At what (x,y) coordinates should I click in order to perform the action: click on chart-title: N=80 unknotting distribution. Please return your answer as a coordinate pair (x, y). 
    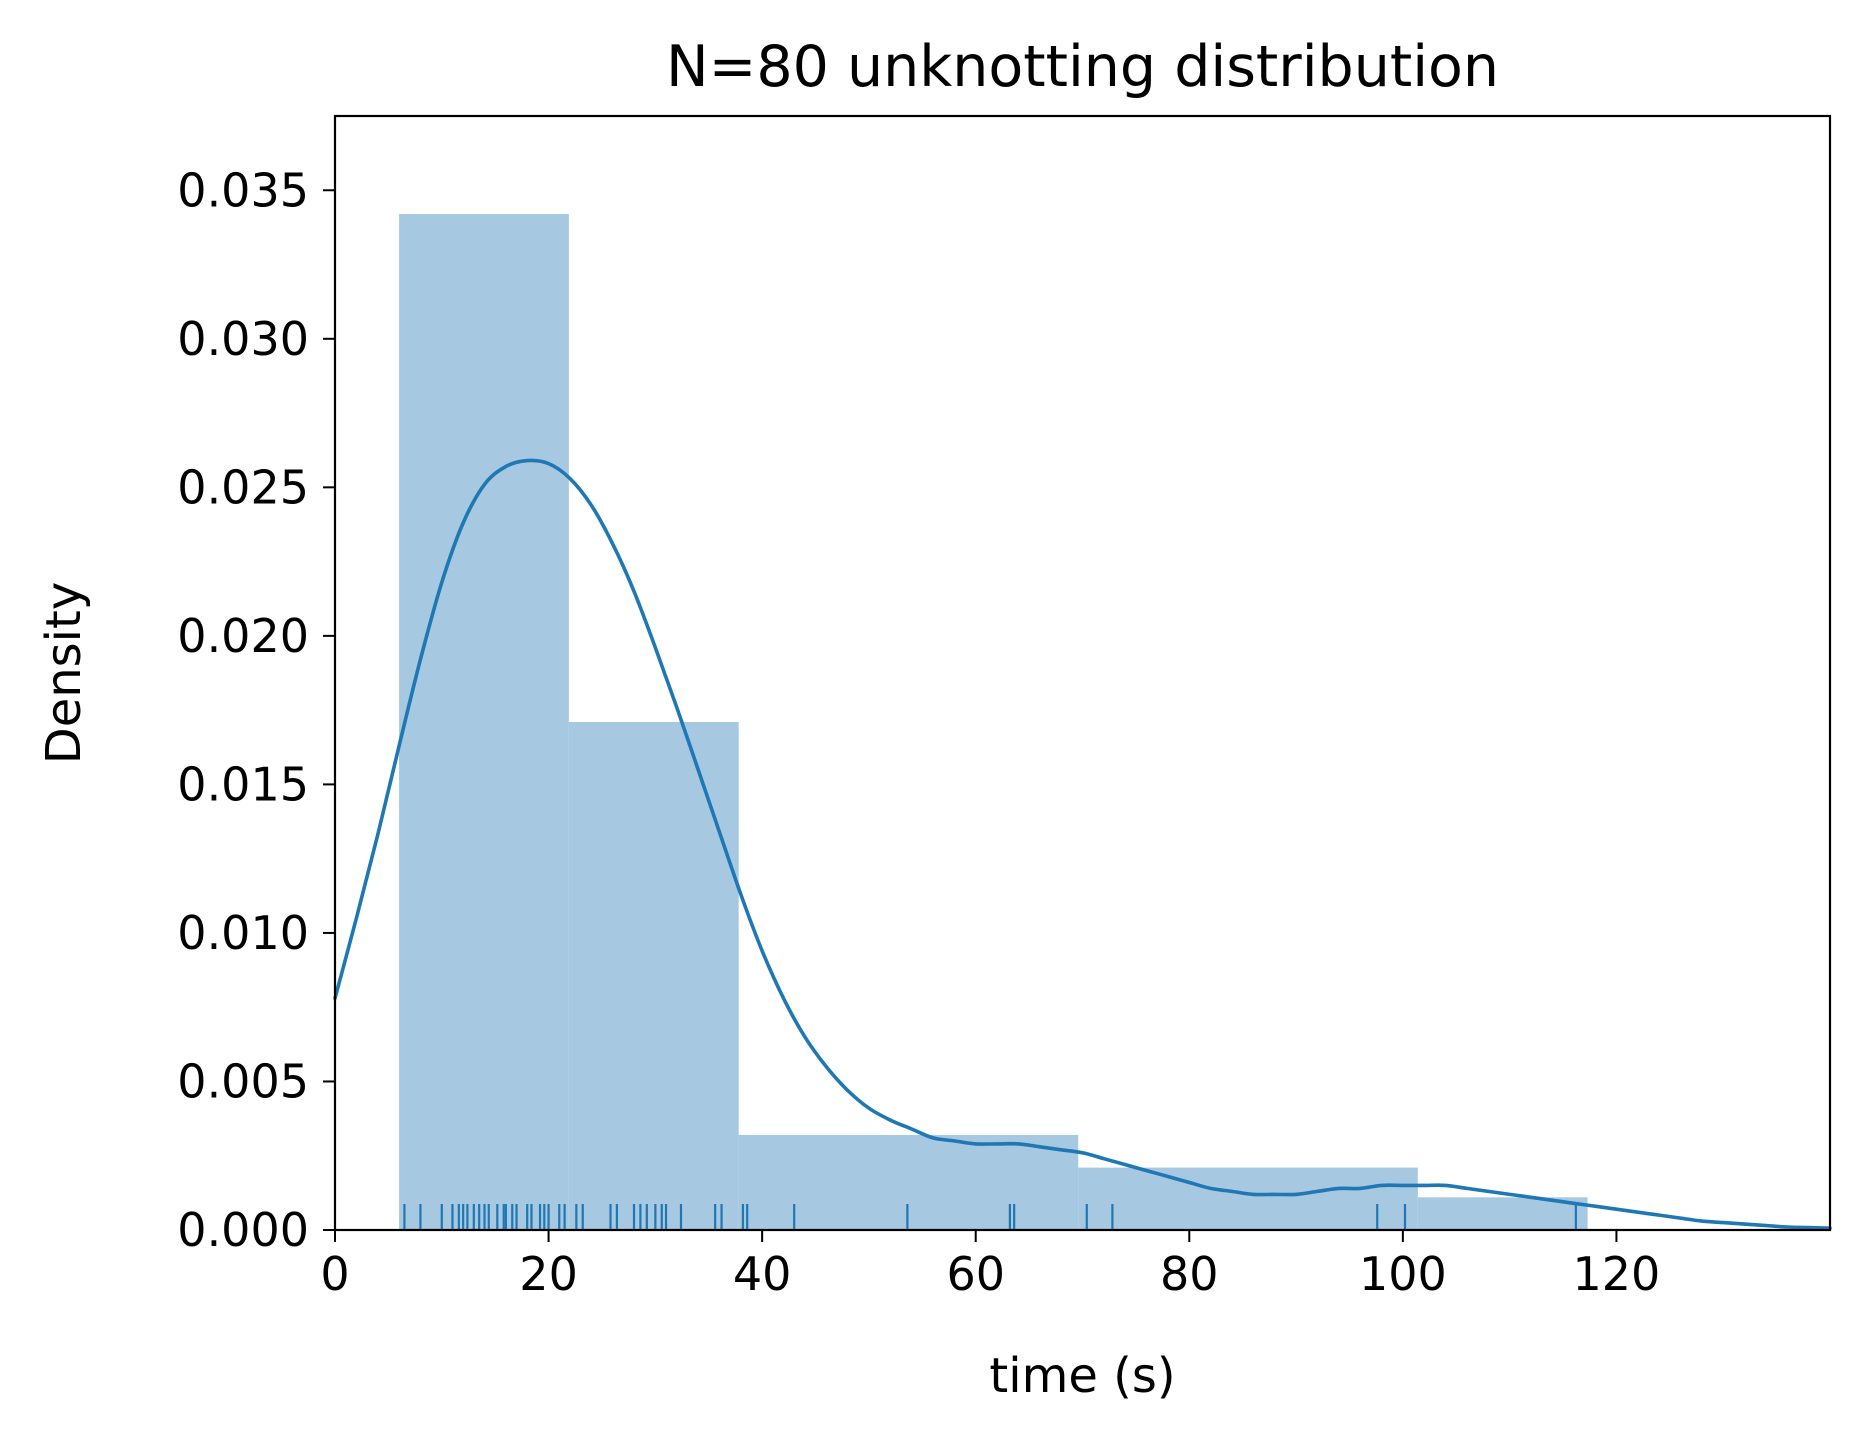
    Looking at the image, I should click on (1082, 67).